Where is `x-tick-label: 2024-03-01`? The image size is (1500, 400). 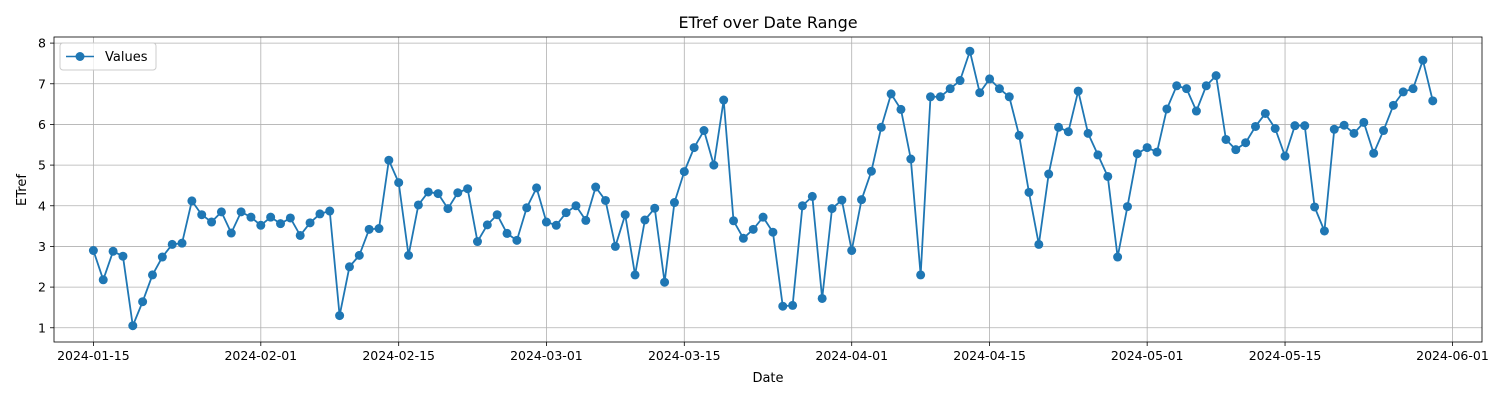
x-tick-label: 2024-03-01 is located at coordinates (546, 355).